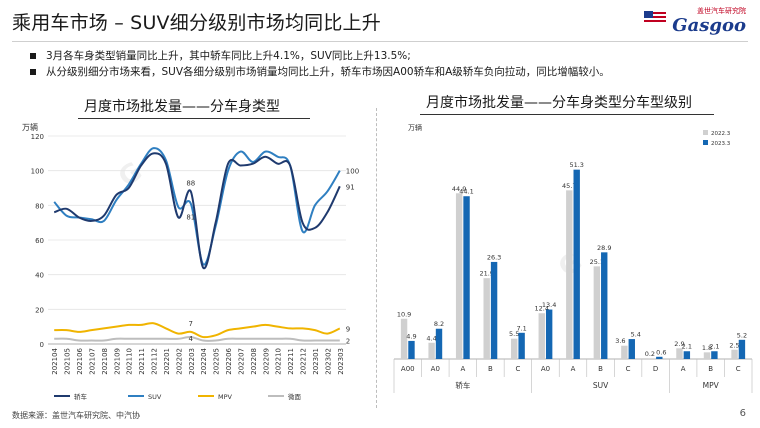 The image size is (760, 428). Describe the element at coordinates (742, 413) in the screenshot. I see `page-number: 6` at that location.